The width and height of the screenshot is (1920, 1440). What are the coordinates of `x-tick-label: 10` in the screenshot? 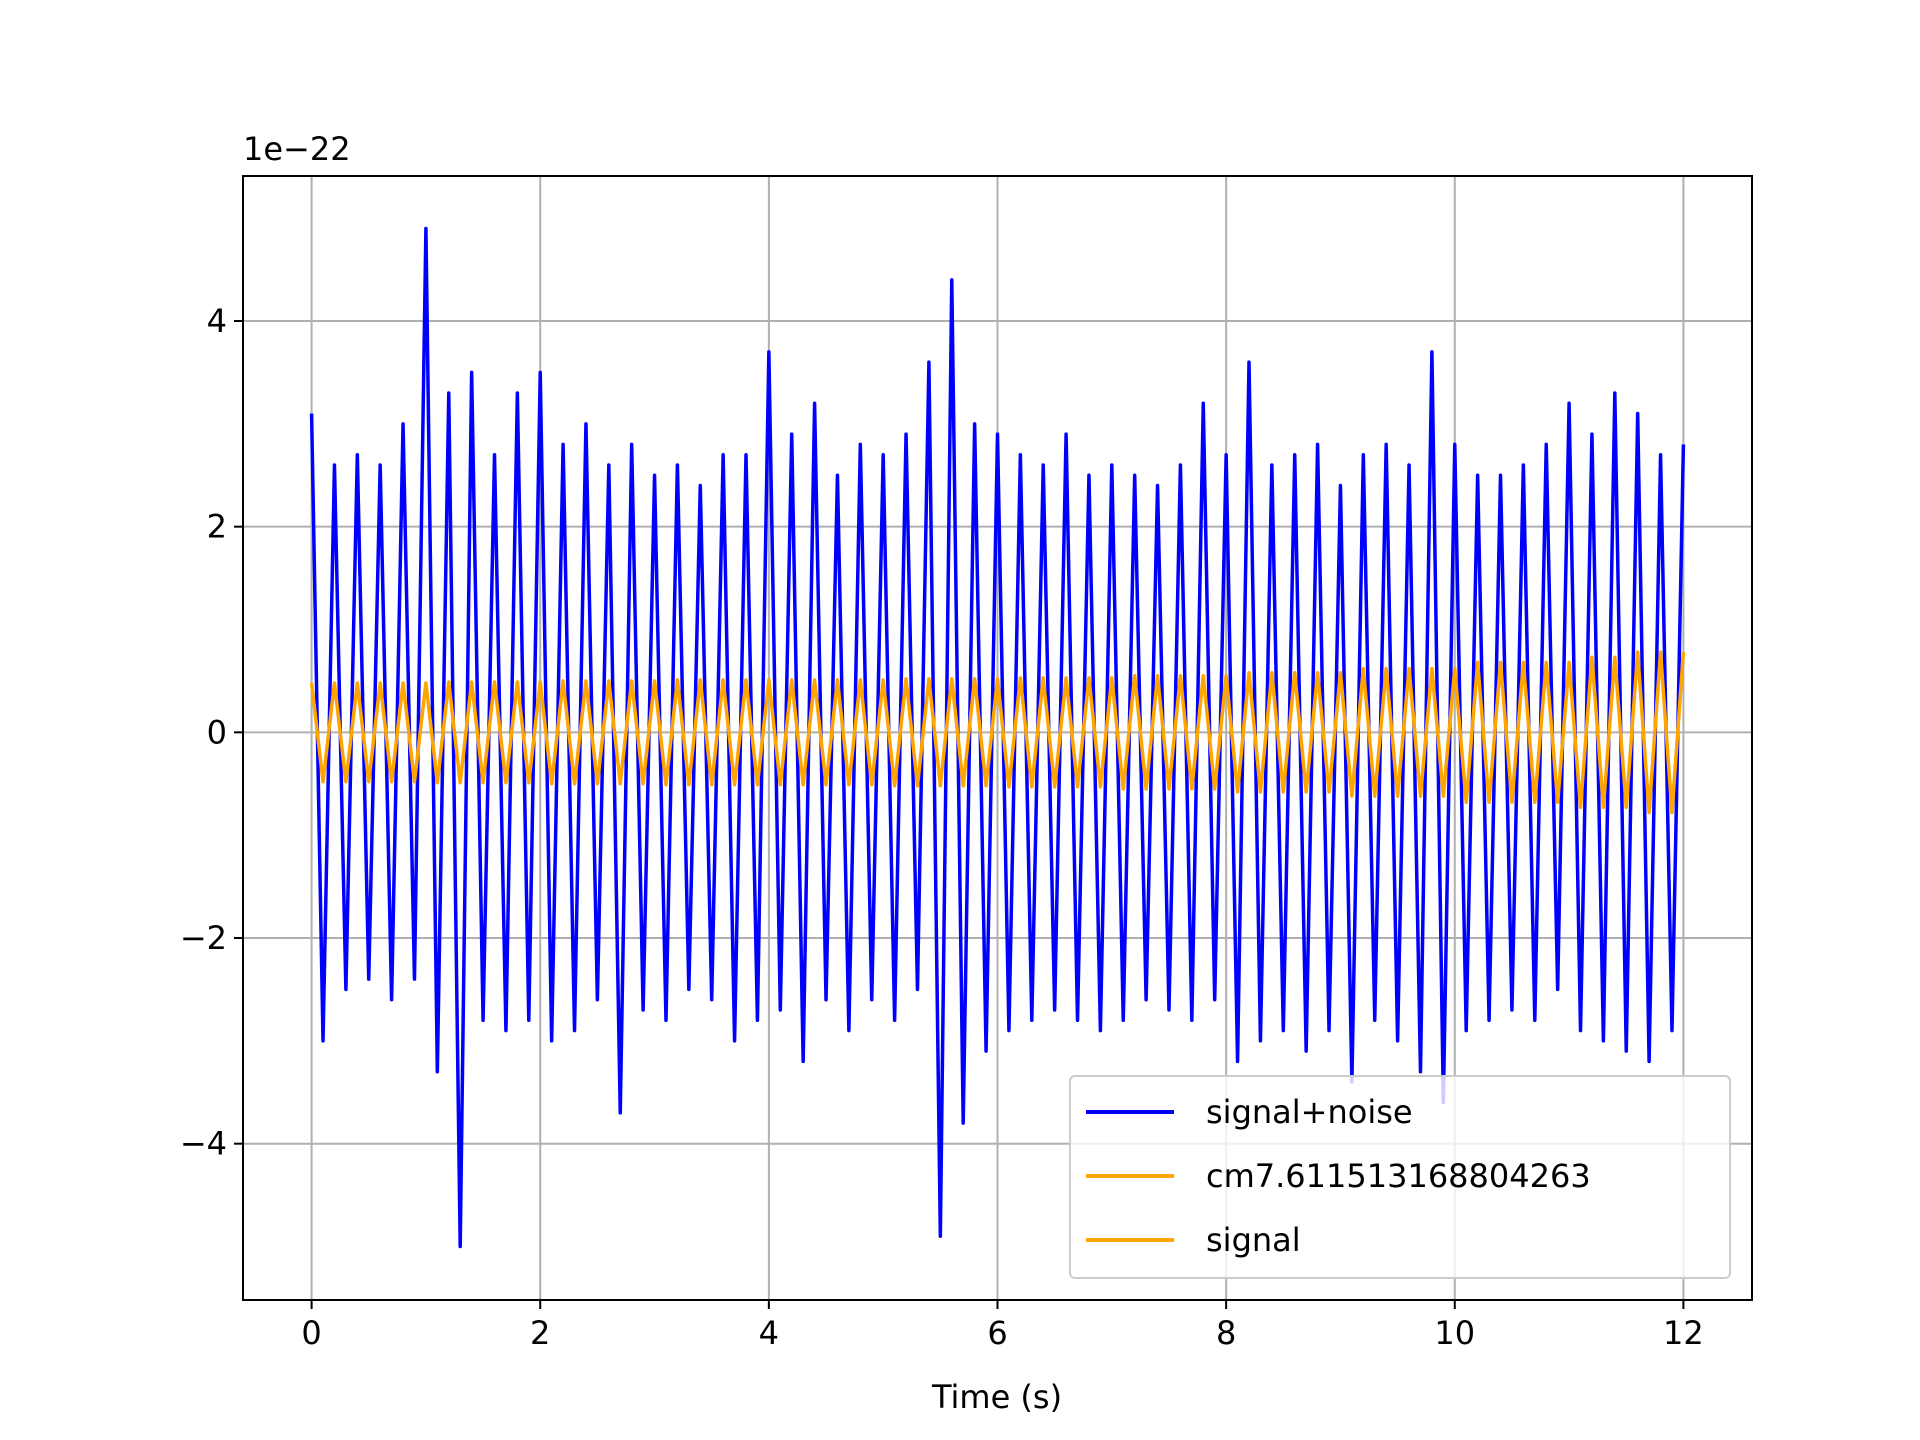 It's located at (1454, 1333).